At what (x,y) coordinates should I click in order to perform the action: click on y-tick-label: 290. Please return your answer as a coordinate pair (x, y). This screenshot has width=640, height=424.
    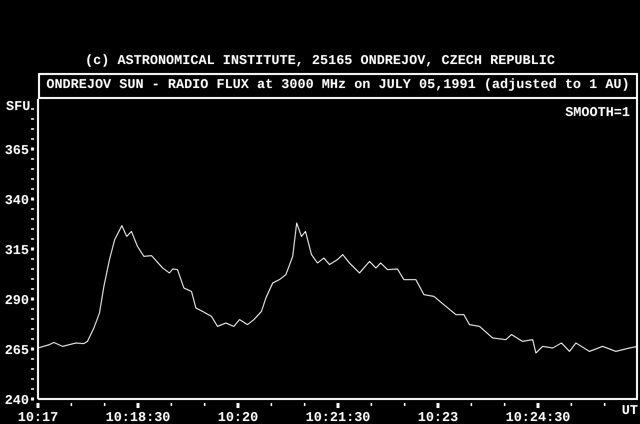
    Looking at the image, I should click on (16, 301).